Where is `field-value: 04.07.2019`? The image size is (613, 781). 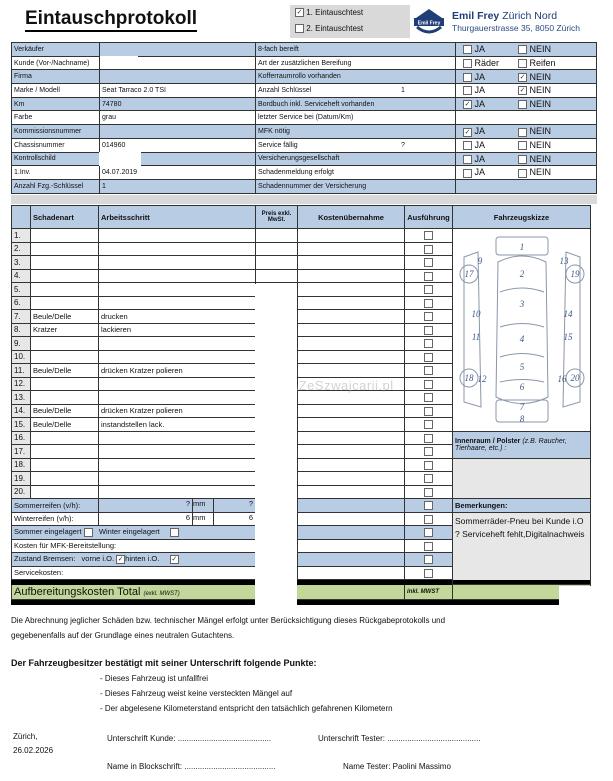 field-value: 04.07.2019 is located at coordinates (177, 172).